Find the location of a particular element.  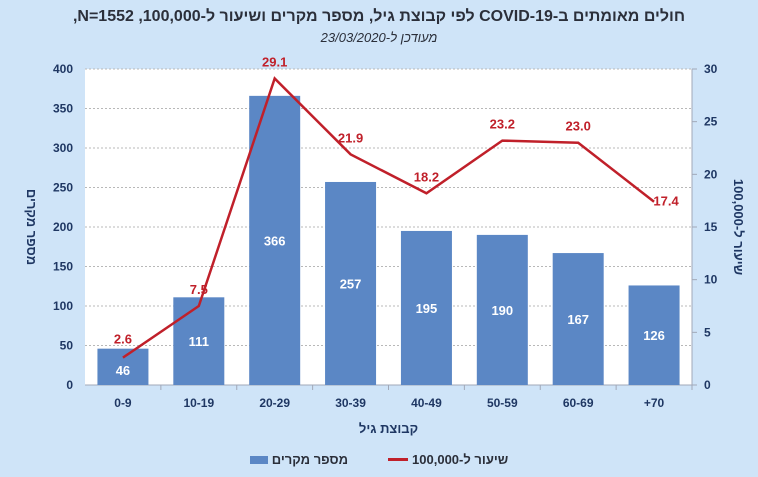

x-tick-label: 60-69 is located at coordinates (578, 403).